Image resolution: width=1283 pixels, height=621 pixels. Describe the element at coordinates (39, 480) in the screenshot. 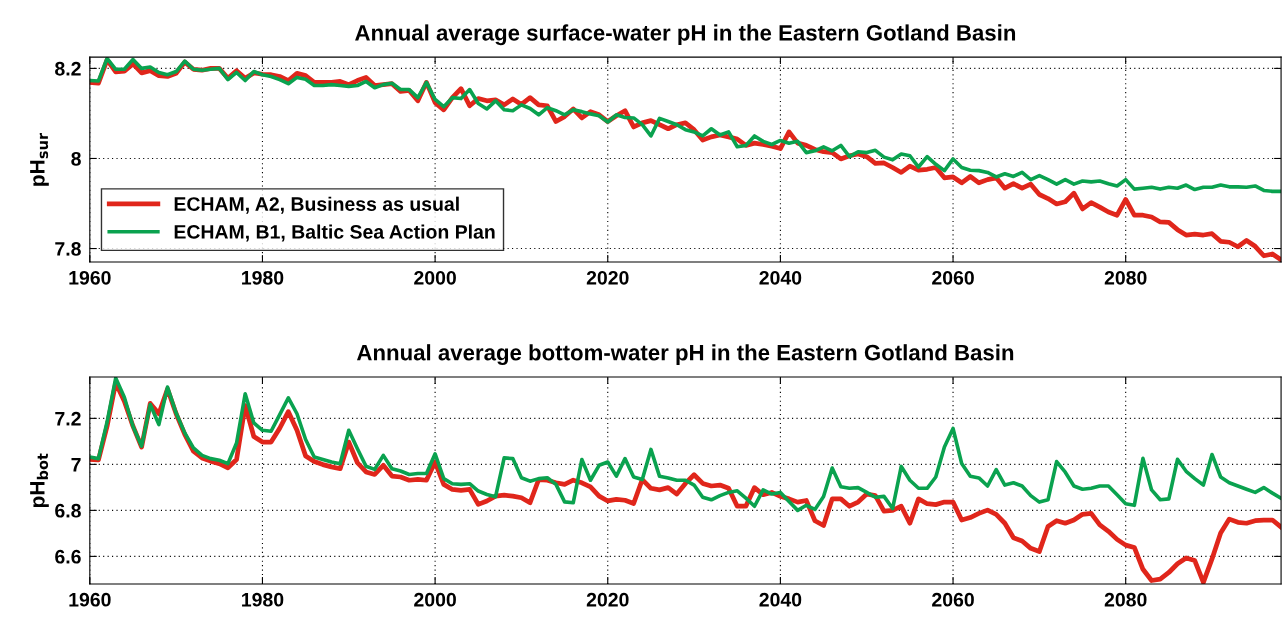

I see `y-axis-title: pH$_{bot}$` at that location.